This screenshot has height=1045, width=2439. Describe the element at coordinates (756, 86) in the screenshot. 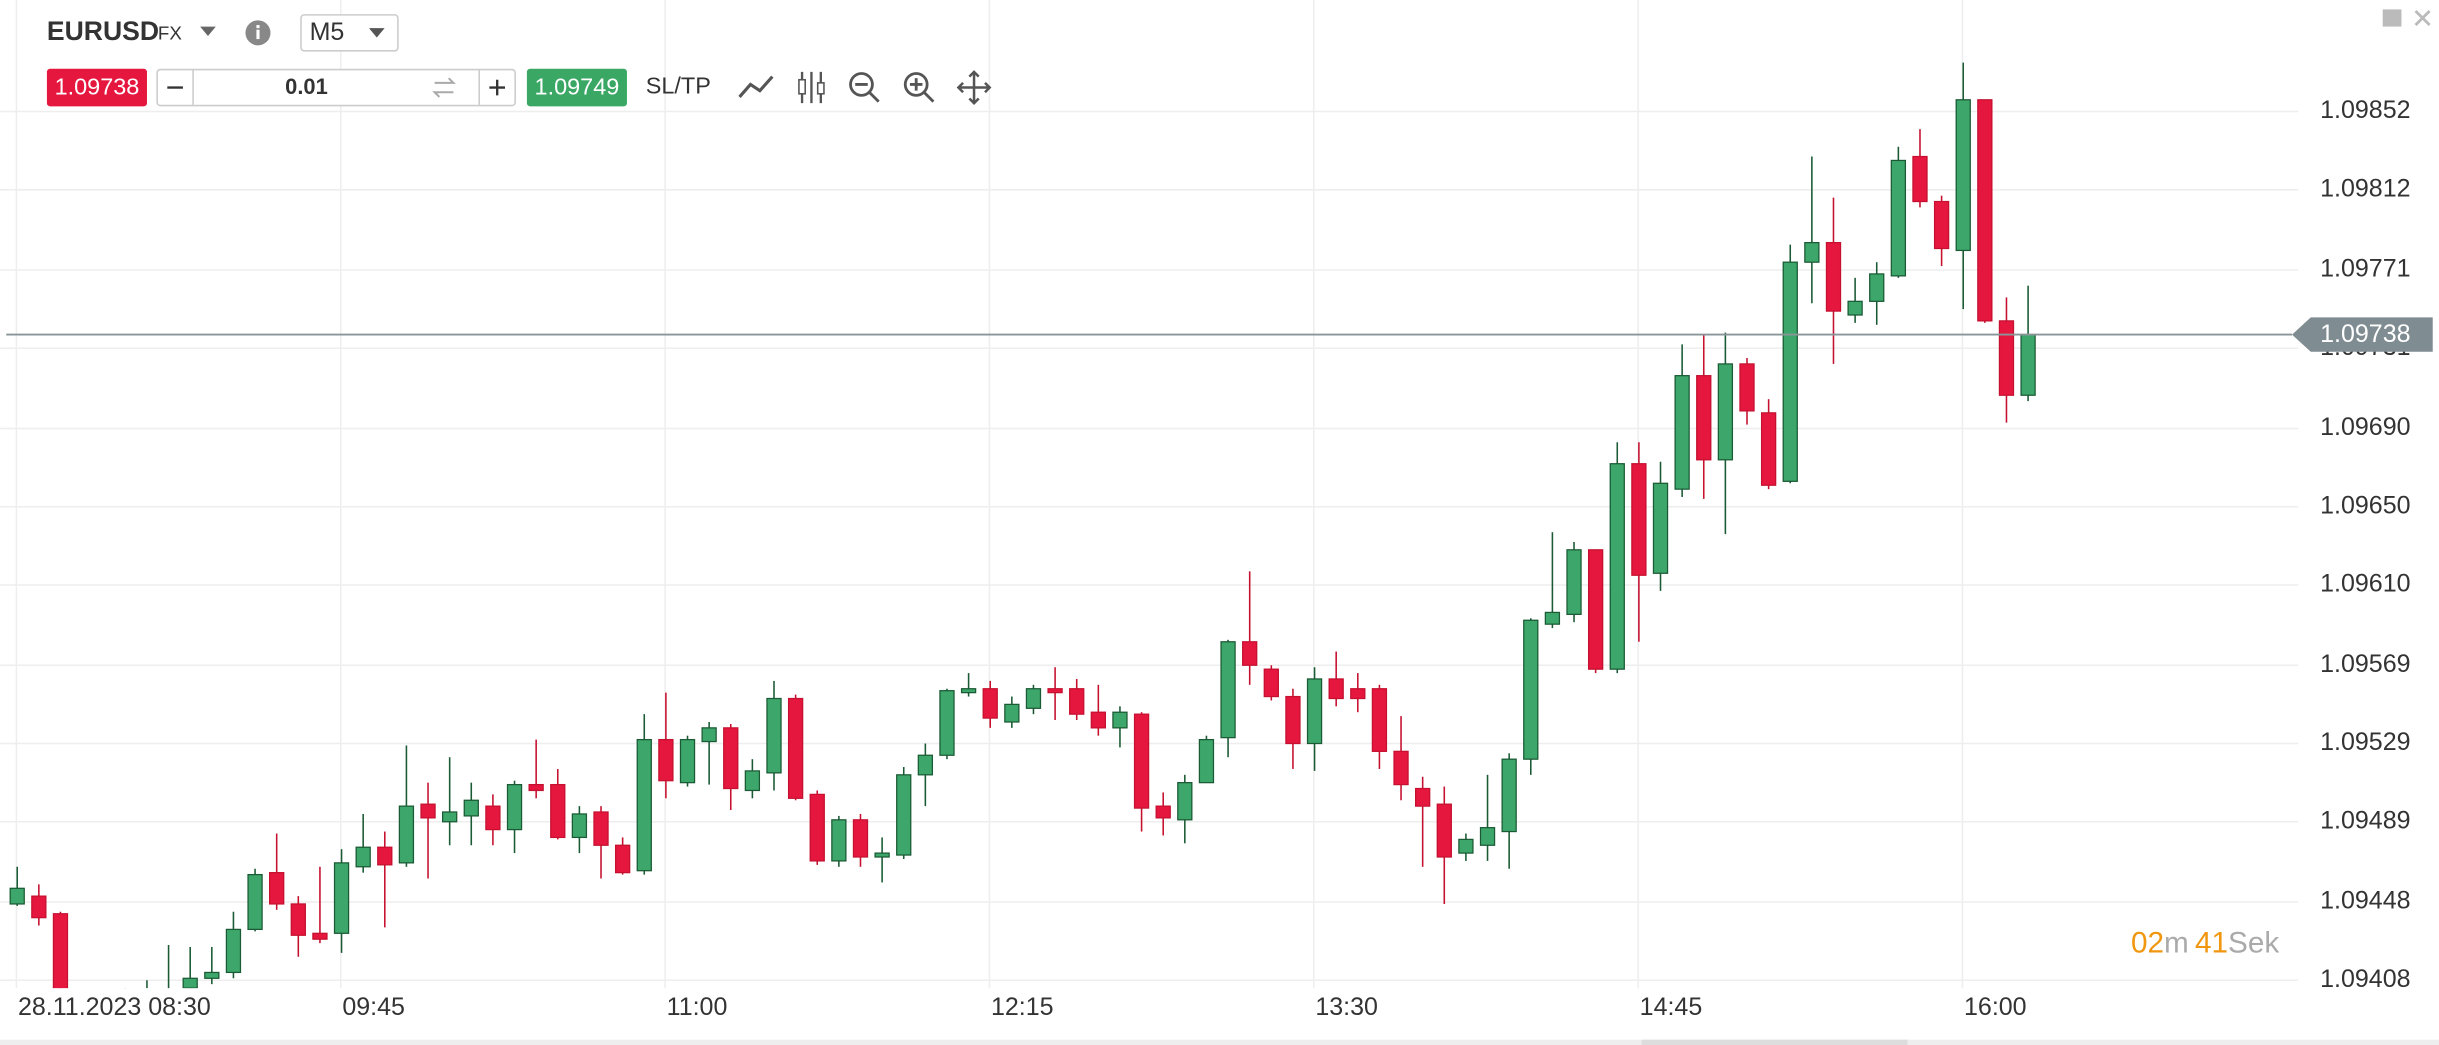

I see `line-chart-icon` at that location.